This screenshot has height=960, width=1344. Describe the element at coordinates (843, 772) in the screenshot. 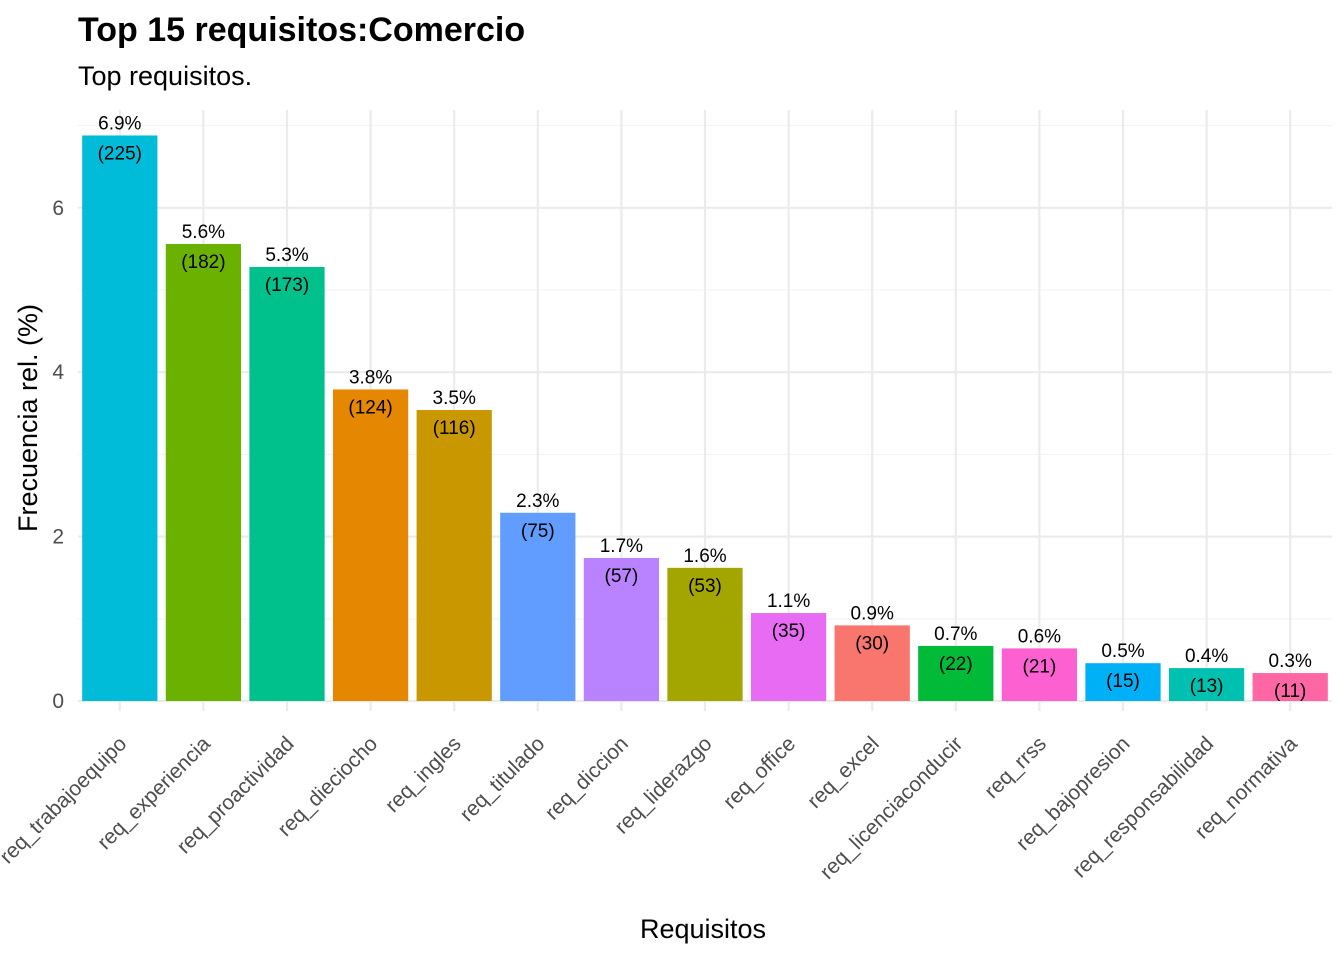

I see `x-tick-label: req_excel` at that location.